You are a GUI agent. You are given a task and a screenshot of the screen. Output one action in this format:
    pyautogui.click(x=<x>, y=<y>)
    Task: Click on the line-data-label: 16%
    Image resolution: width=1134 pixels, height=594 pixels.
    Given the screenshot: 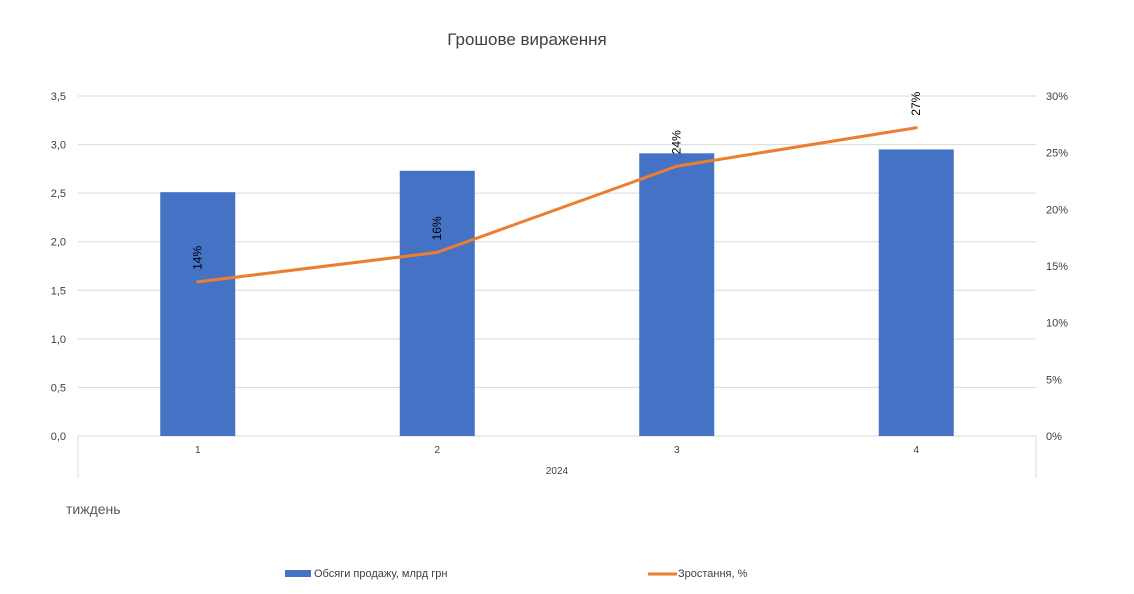 What is the action you would take?
    pyautogui.click(x=437, y=228)
    